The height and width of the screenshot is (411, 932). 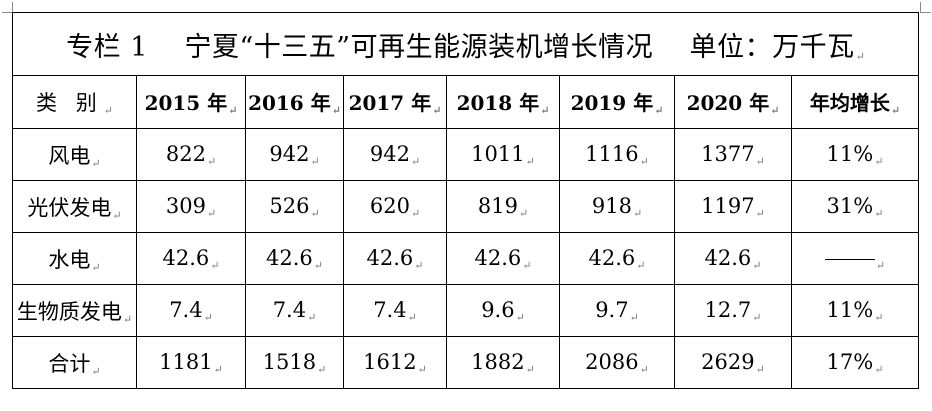 What do you see at coordinates (850, 205) in the screenshot?
I see `cell-value: 31%` at bounding box center [850, 205].